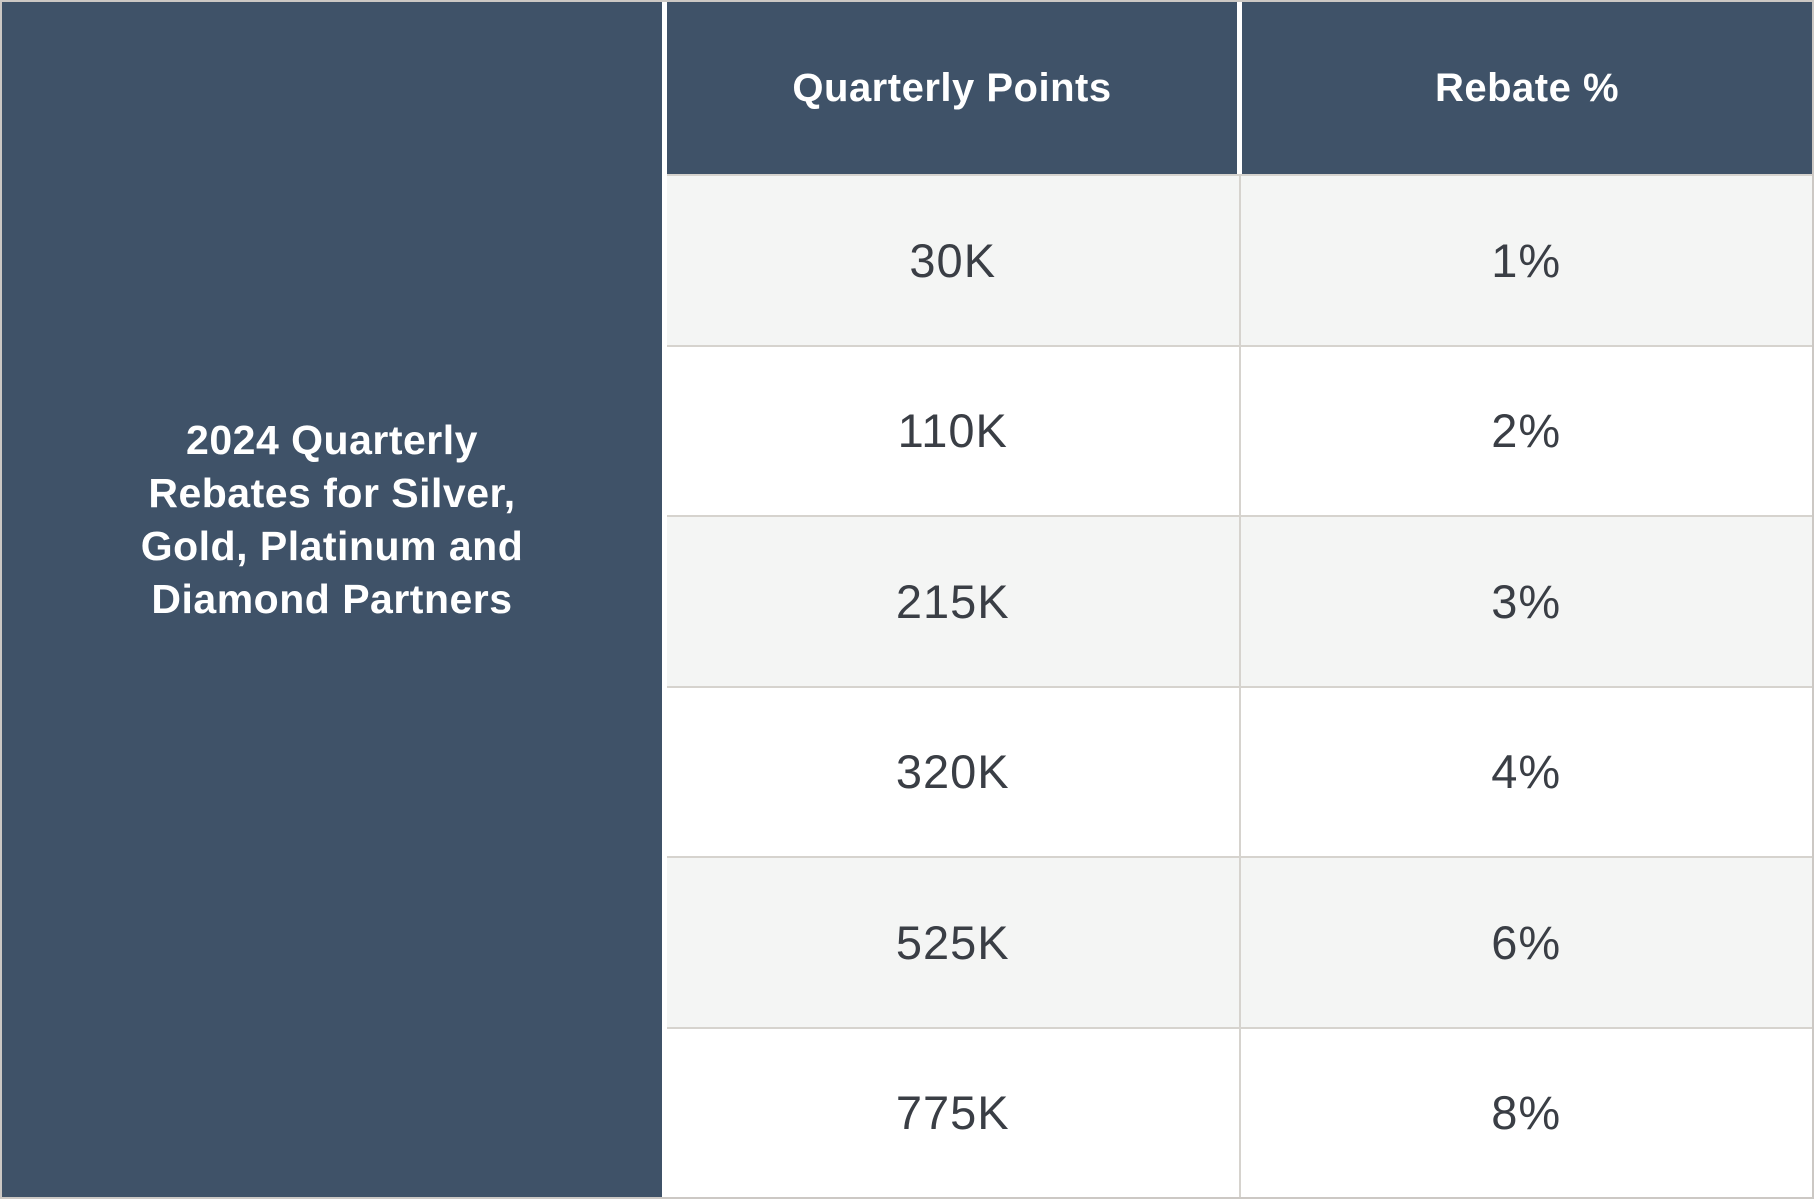 The height and width of the screenshot is (1199, 1814). I want to click on points-cell: 30K, so click(953, 260).